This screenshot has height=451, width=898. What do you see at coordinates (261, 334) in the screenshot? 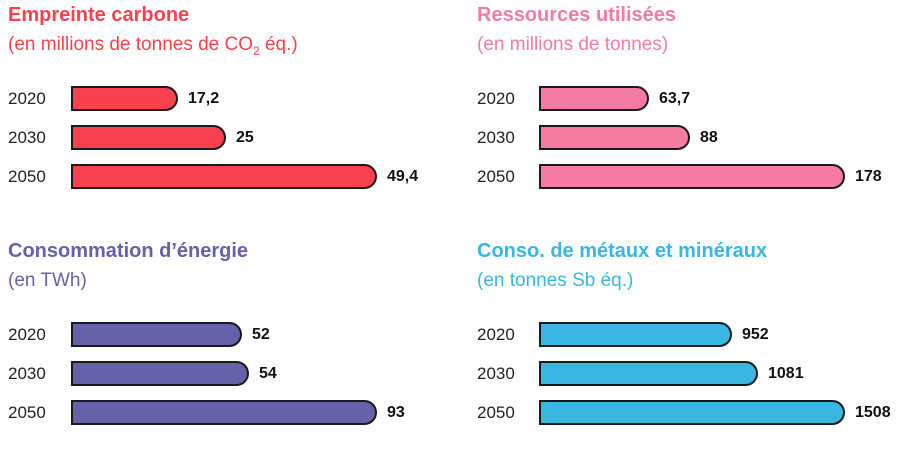
I see `data-label: 52` at bounding box center [261, 334].